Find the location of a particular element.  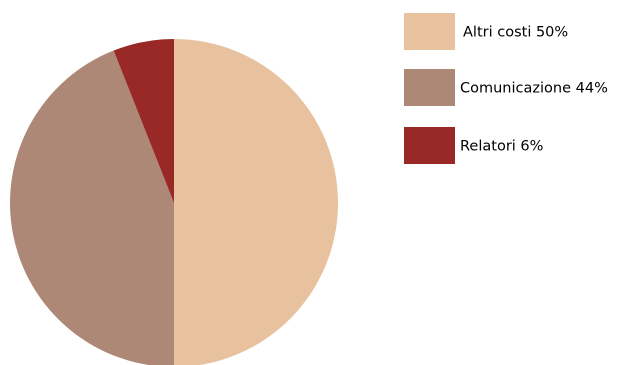

legend-label-1: Altri costi 50% is located at coordinates (515, 33).